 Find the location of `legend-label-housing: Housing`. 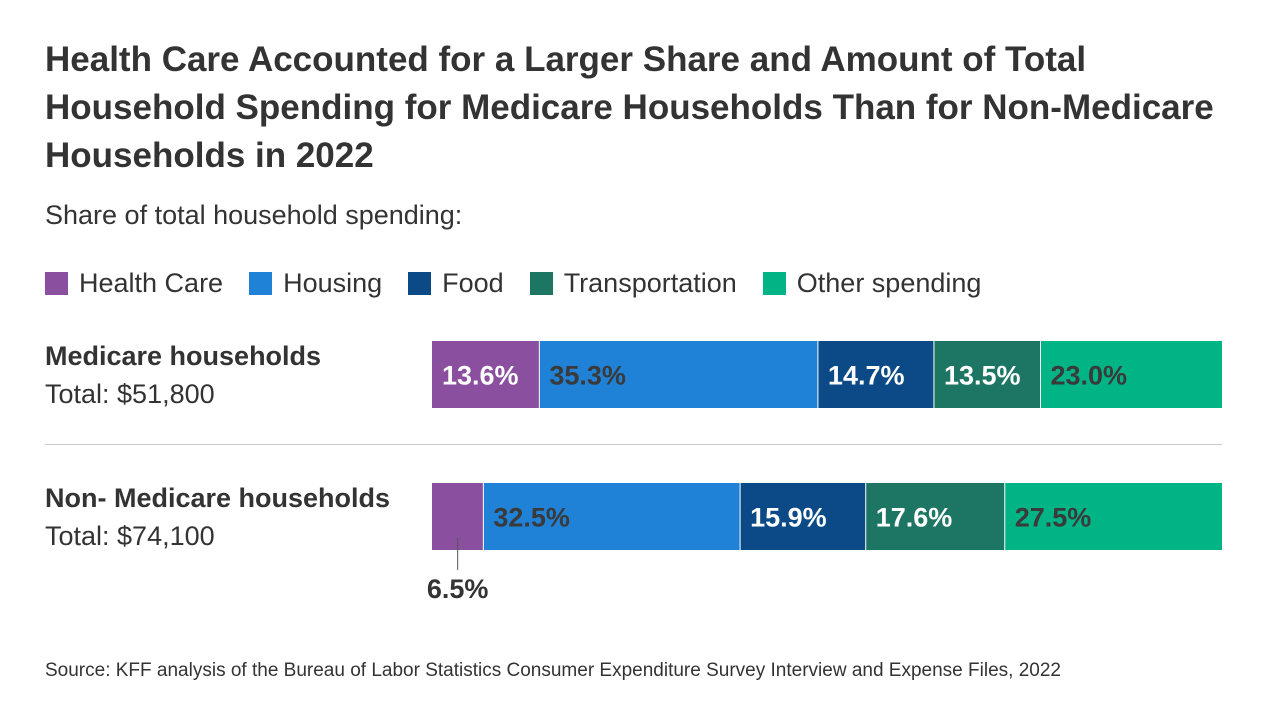

legend-label-housing: Housing is located at coordinates (333, 283).